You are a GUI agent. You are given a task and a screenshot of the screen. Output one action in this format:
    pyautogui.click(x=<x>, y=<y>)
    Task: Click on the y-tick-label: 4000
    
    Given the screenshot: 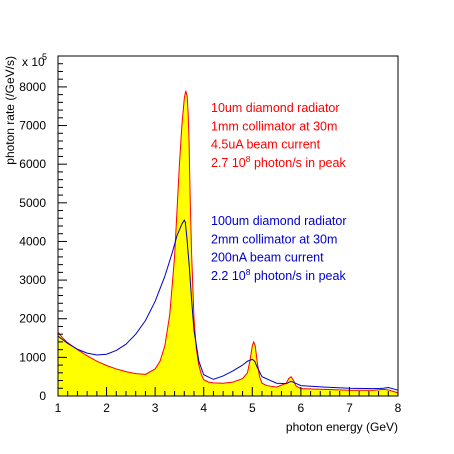 What is the action you would take?
    pyautogui.click(x=32, y=241)
    